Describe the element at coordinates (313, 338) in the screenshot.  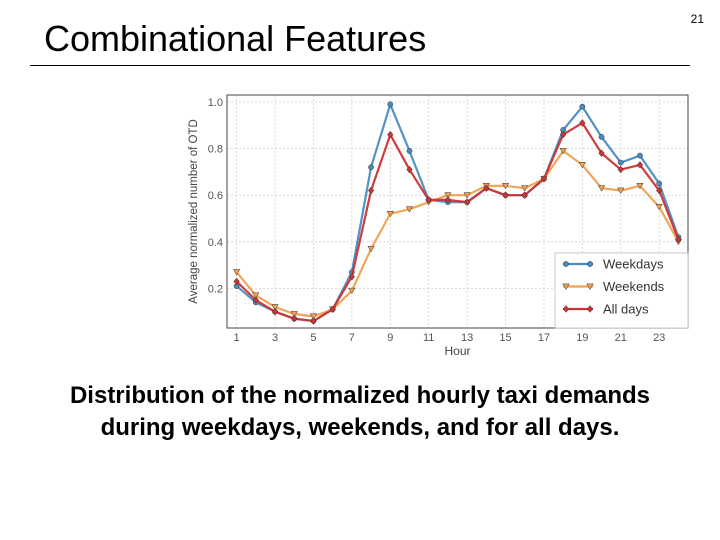
I see `x-tick-label: 5` at that location.